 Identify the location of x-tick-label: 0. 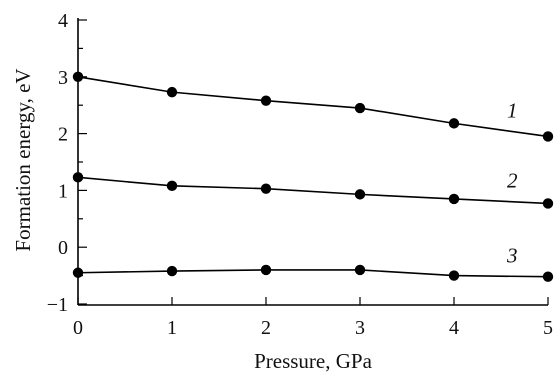
(78, 328).